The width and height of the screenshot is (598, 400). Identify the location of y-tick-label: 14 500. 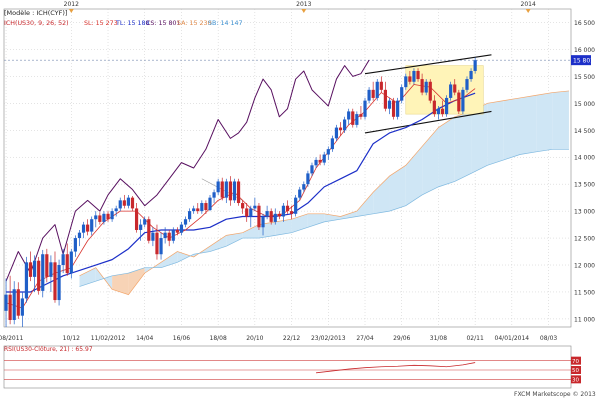
(584, 131).